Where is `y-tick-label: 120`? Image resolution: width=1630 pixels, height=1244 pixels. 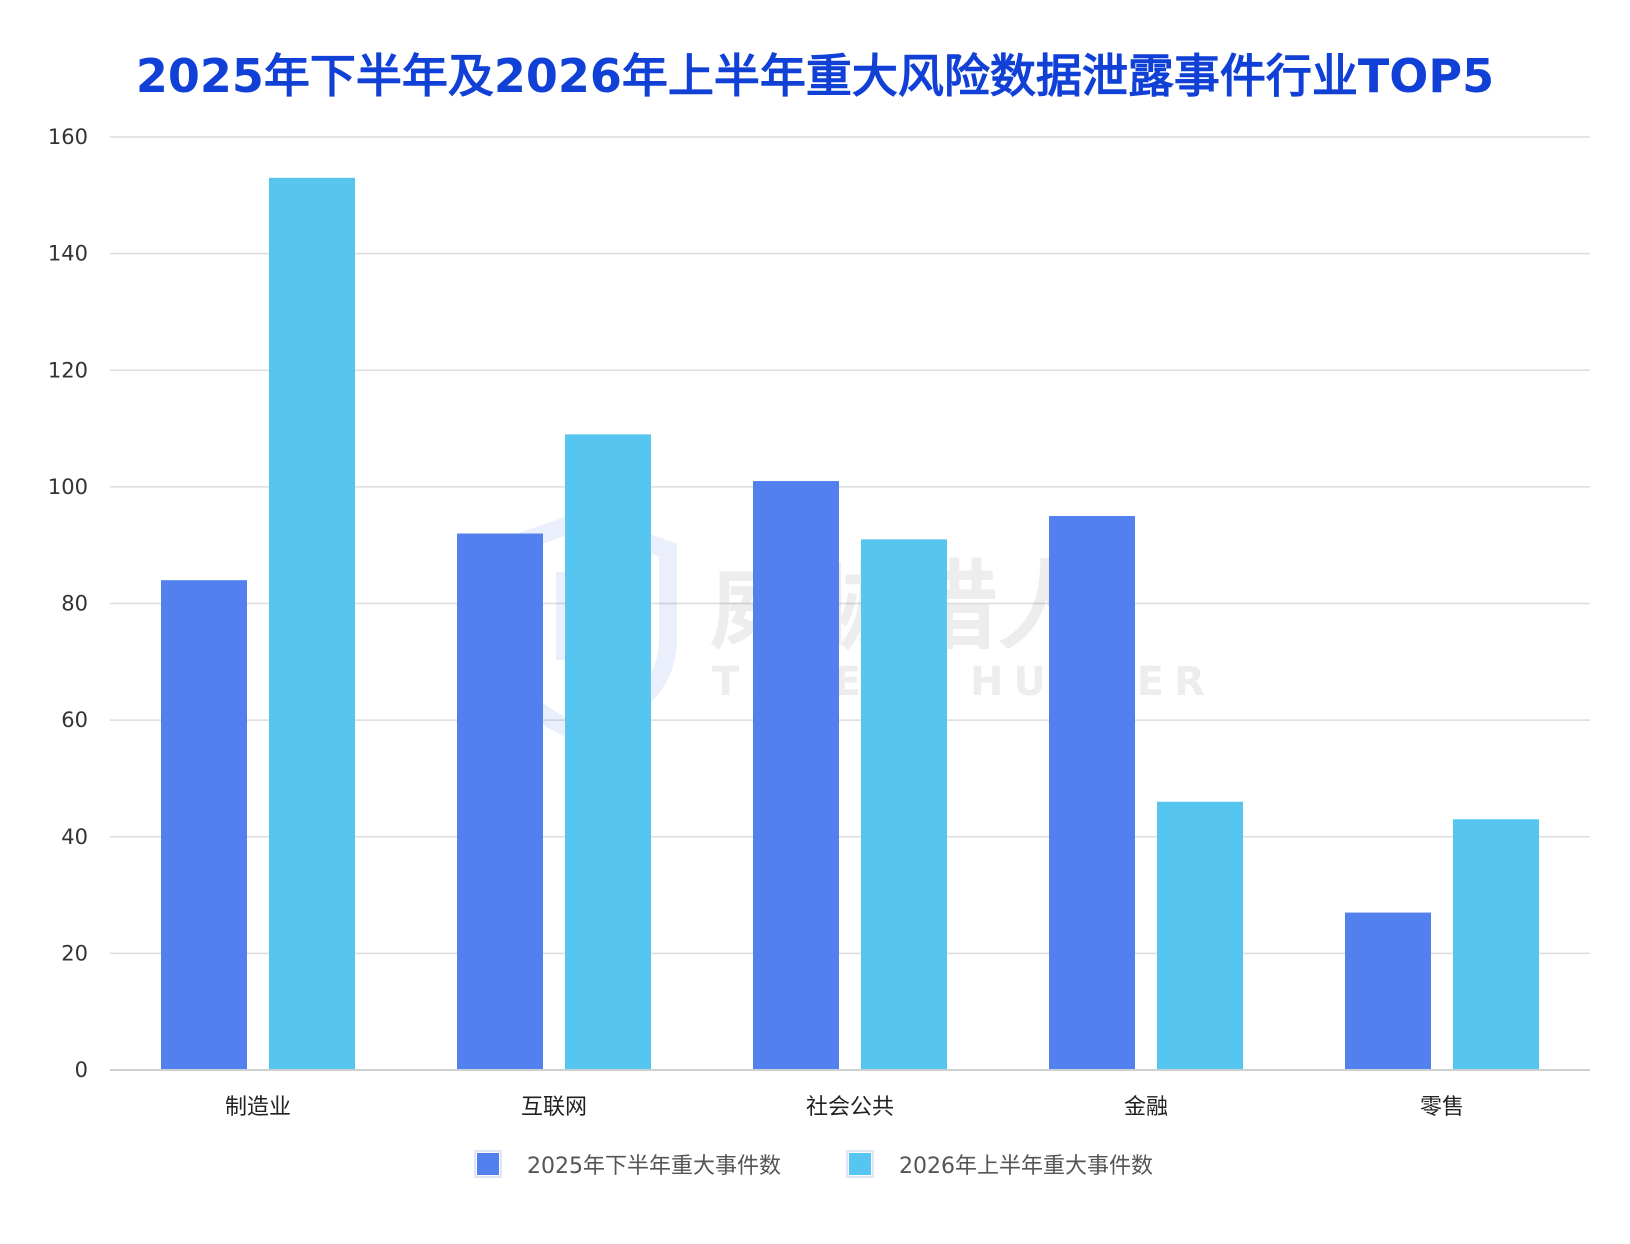 y-tick-label: 120 is located at coordinates (68, 370).